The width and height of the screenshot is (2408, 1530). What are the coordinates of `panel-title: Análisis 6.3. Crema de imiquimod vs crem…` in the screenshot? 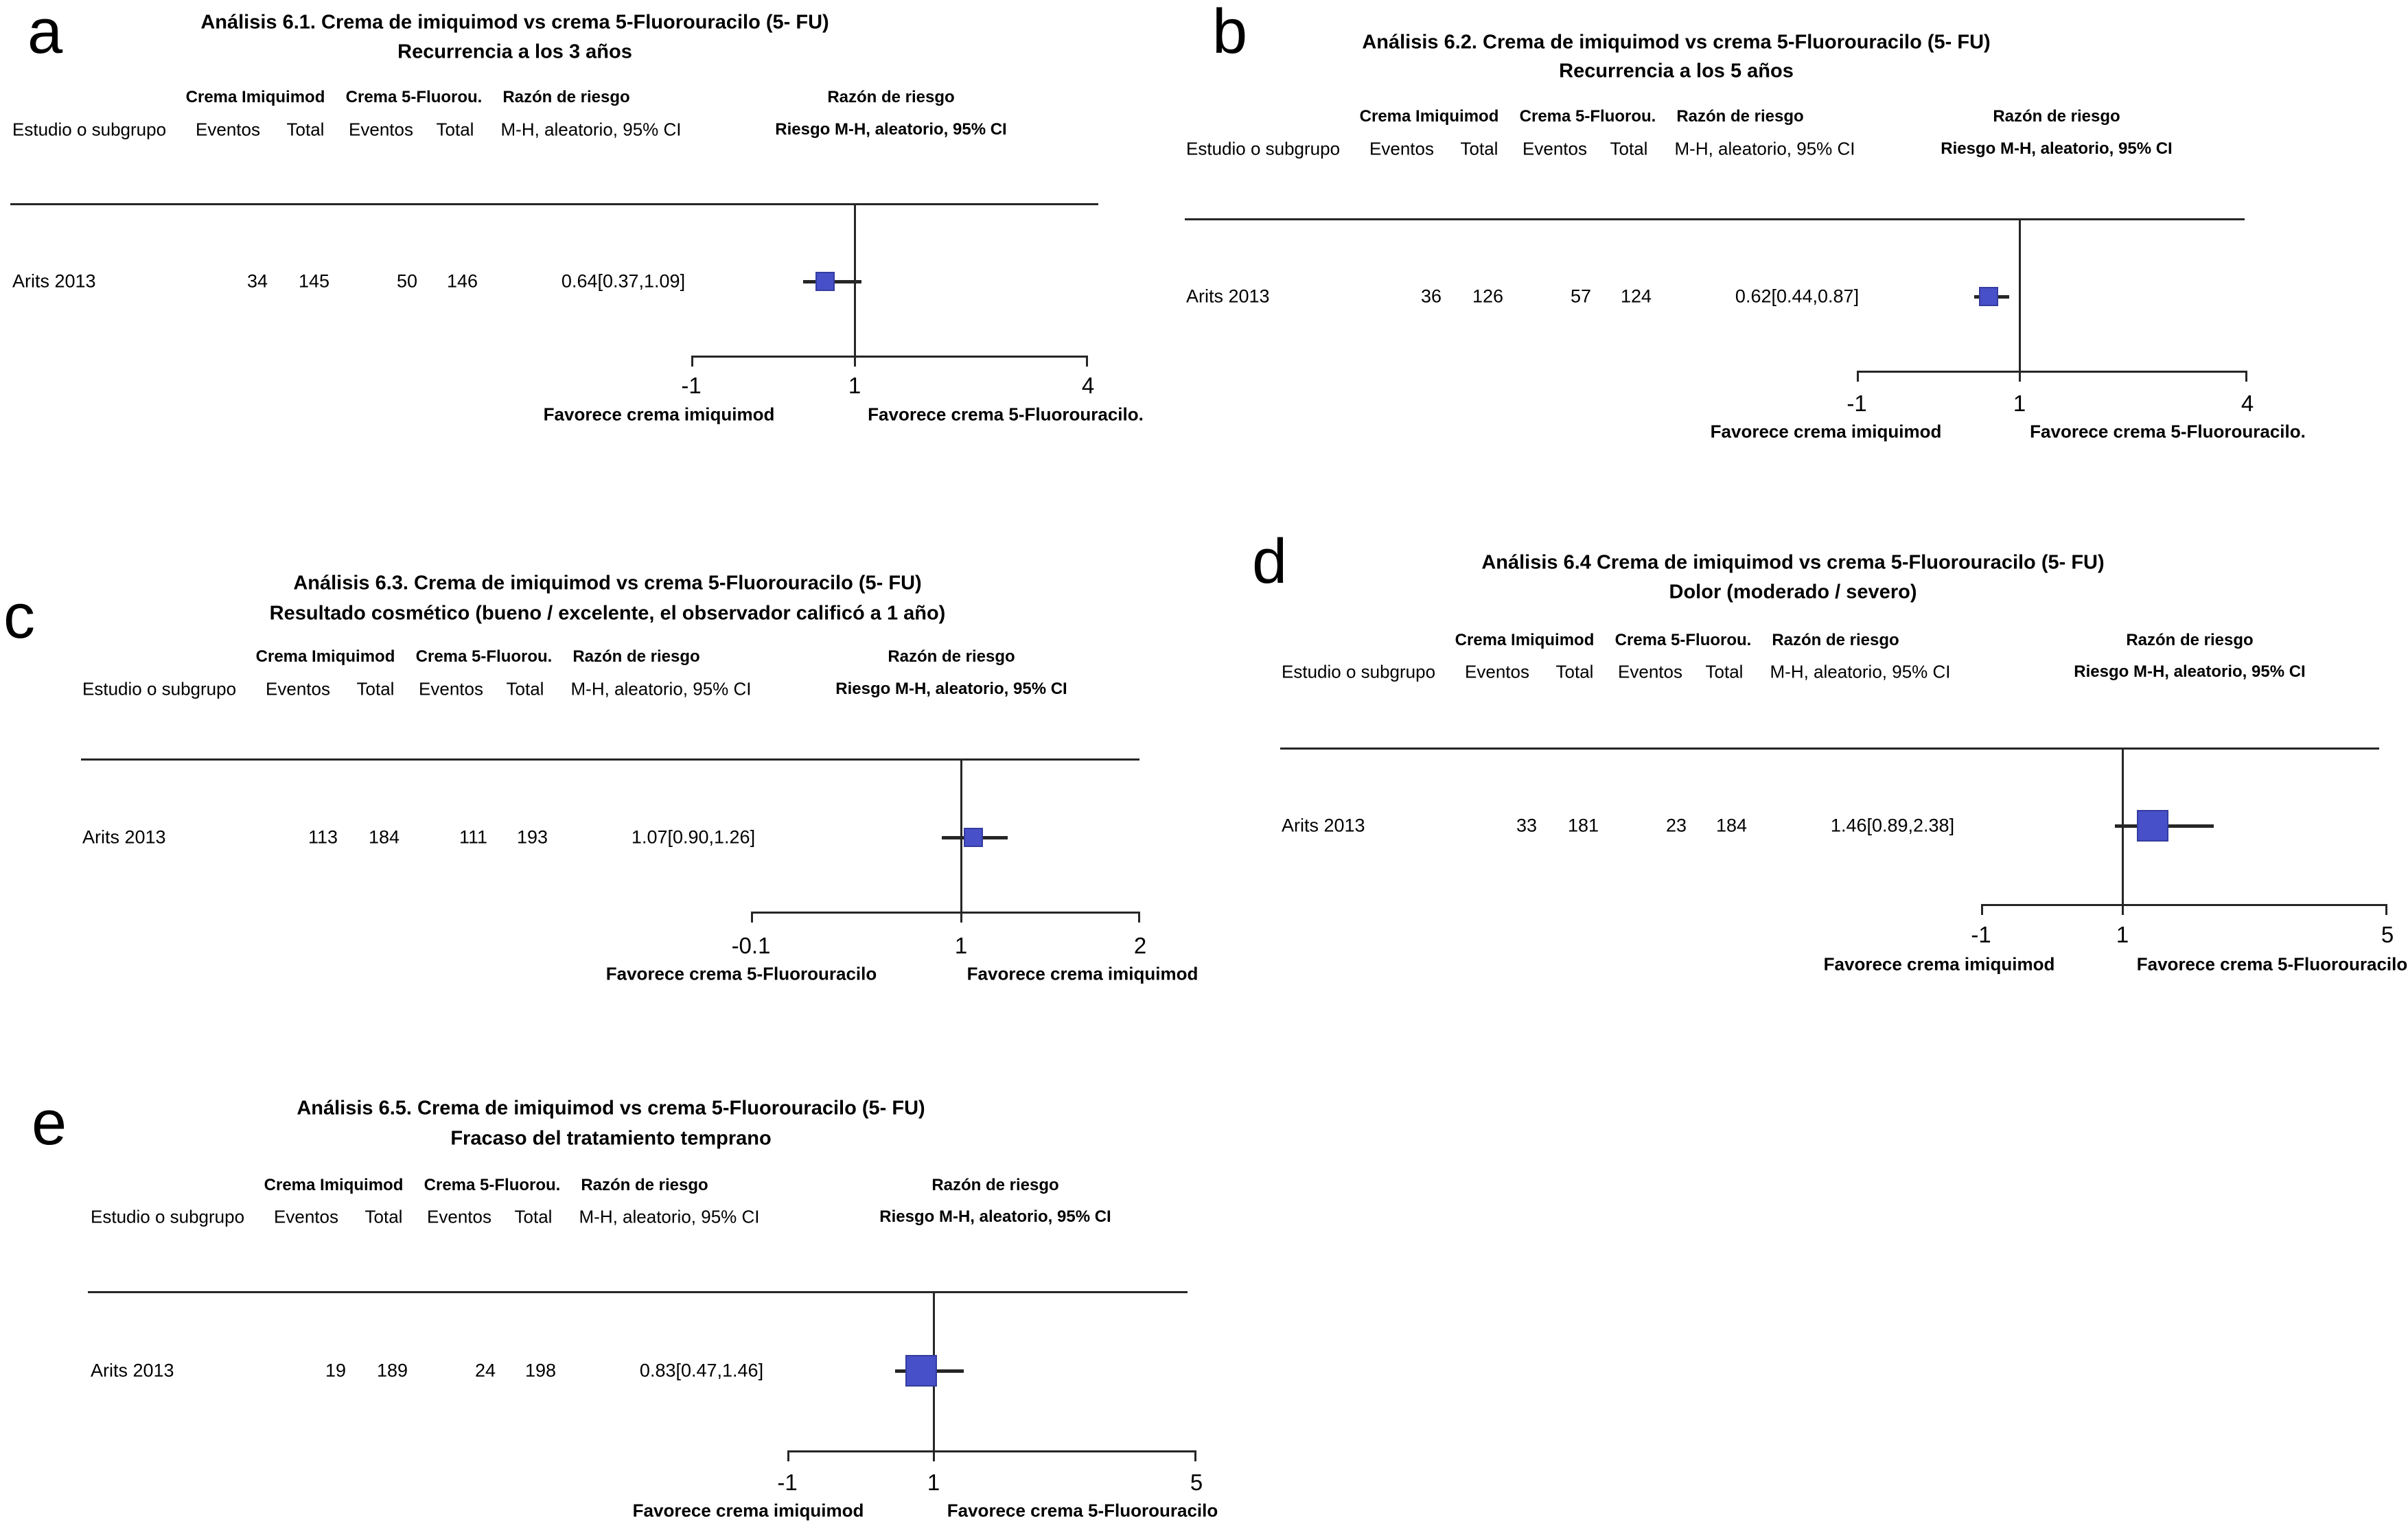 It's located at (607, 583).